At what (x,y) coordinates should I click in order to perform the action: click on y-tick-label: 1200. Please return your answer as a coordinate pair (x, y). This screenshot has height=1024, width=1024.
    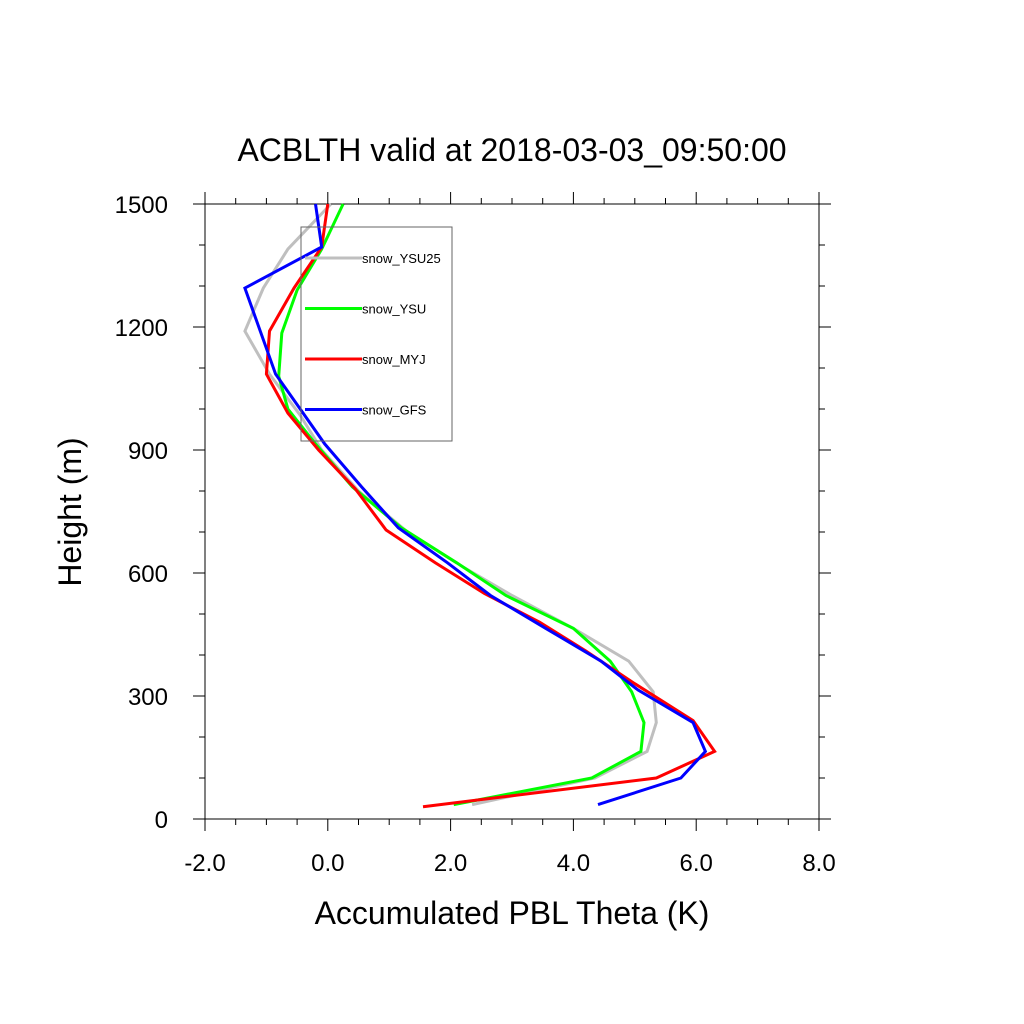
    Looking at the image, I should click on (141, 328).